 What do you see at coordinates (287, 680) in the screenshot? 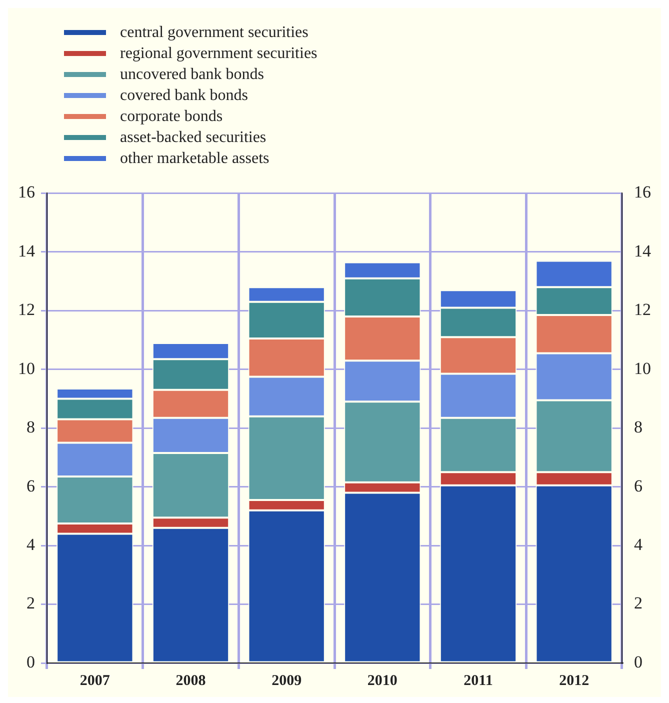
I see `x-tick-label: 2009` at bounding box center [287, 680].